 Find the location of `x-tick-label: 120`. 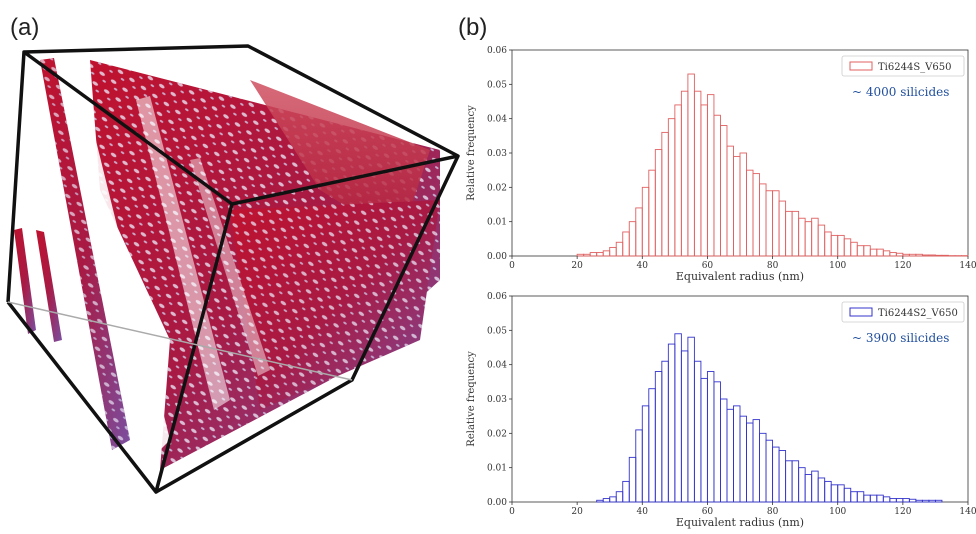

x-tick-label: 120 is located at coordinates (902, 266).